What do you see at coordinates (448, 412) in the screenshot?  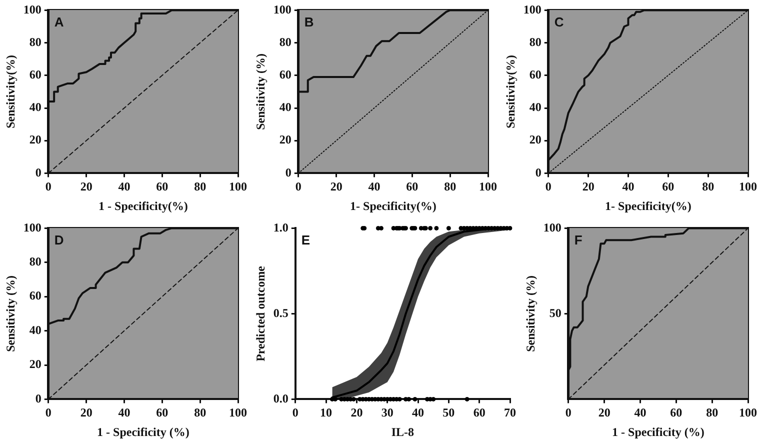 I see `x-tick-label: 50` at bounding box center [448, 412].